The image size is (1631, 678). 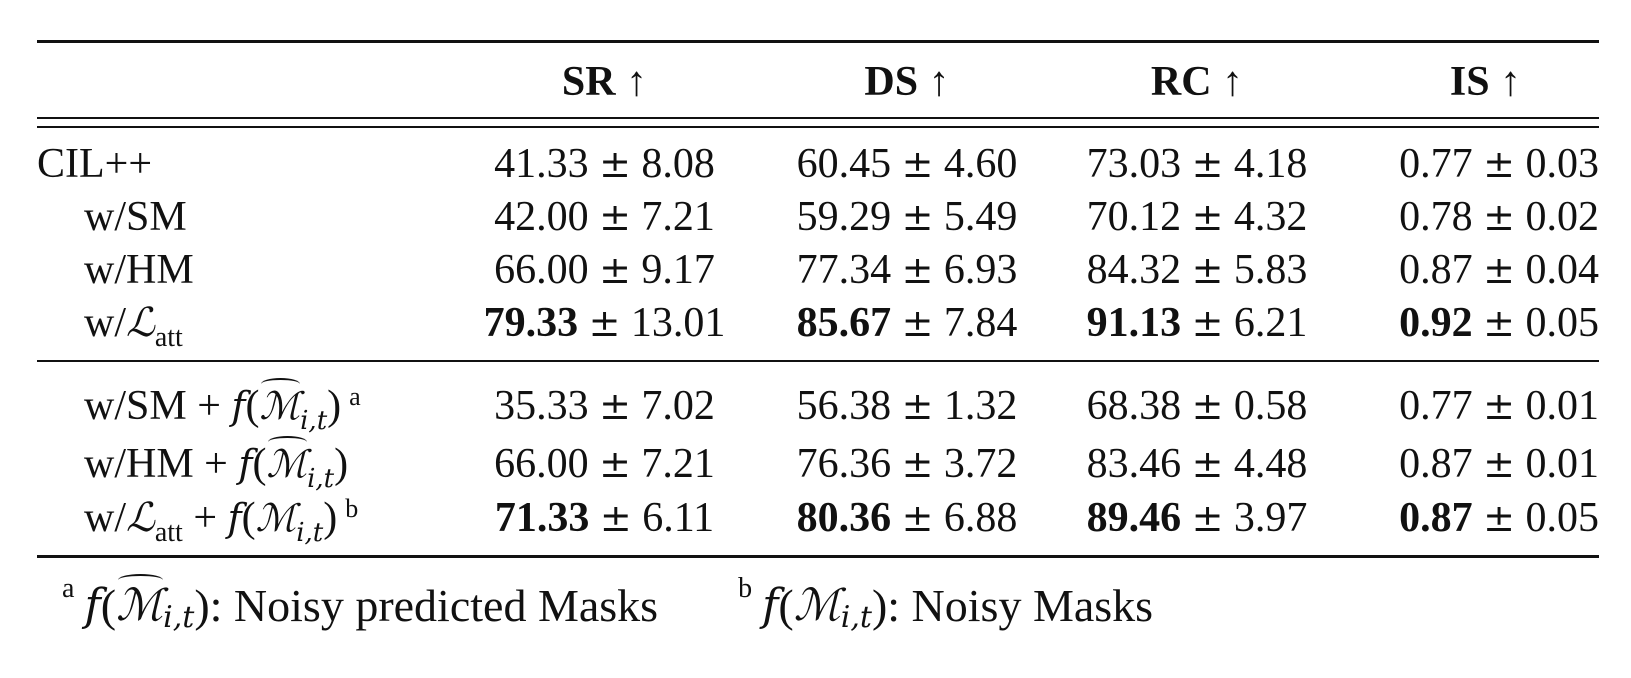 I want to click on header-is: IS ↑, so click(x=1485, y=82).